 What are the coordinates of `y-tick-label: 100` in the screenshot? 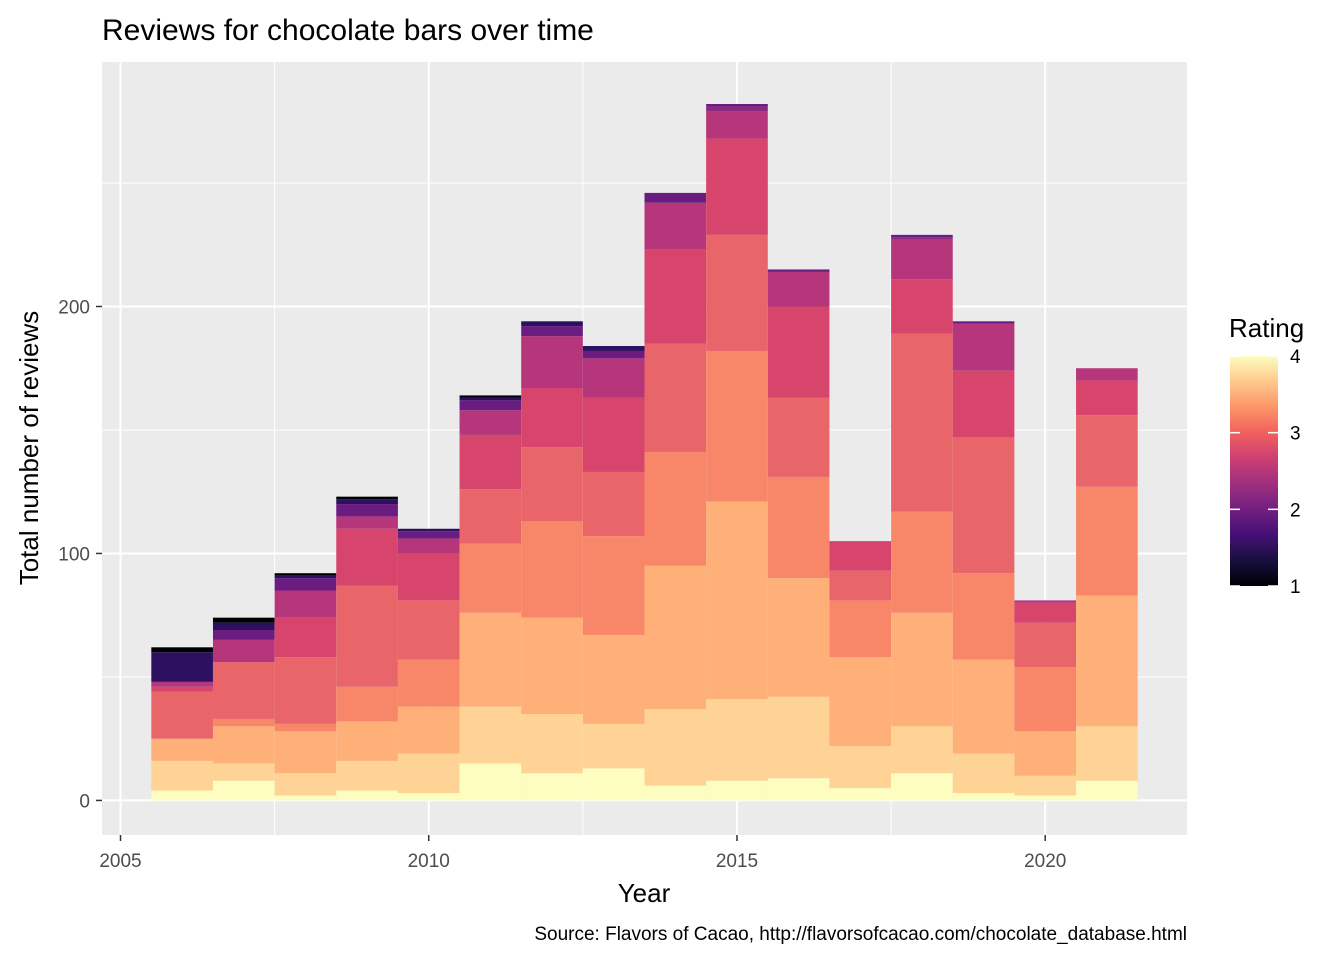 It's located at (74, 554).